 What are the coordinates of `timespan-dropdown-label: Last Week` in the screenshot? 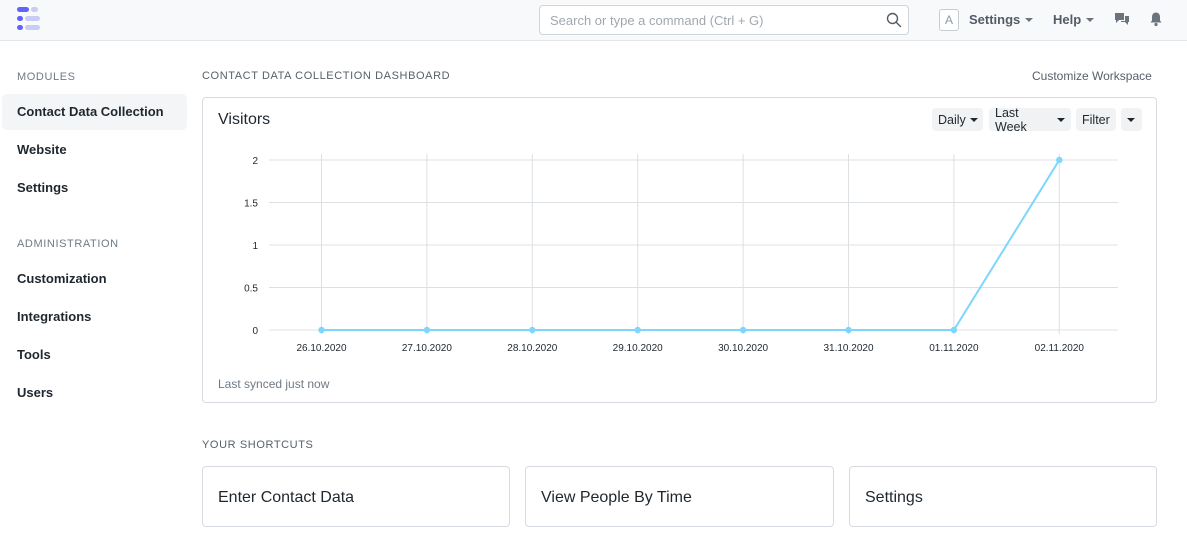 It's located at (1011, 119).